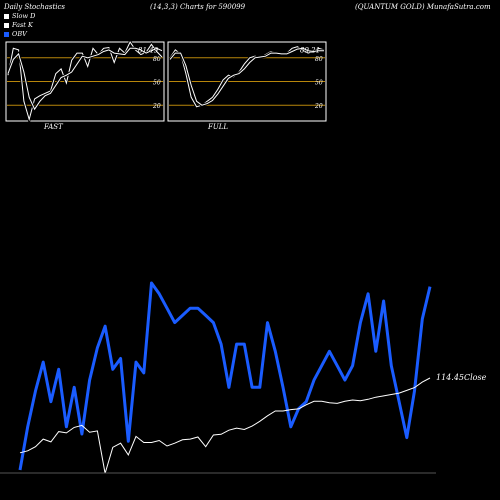  I want to click on full-band-label-20: 20, so click(318, 106).